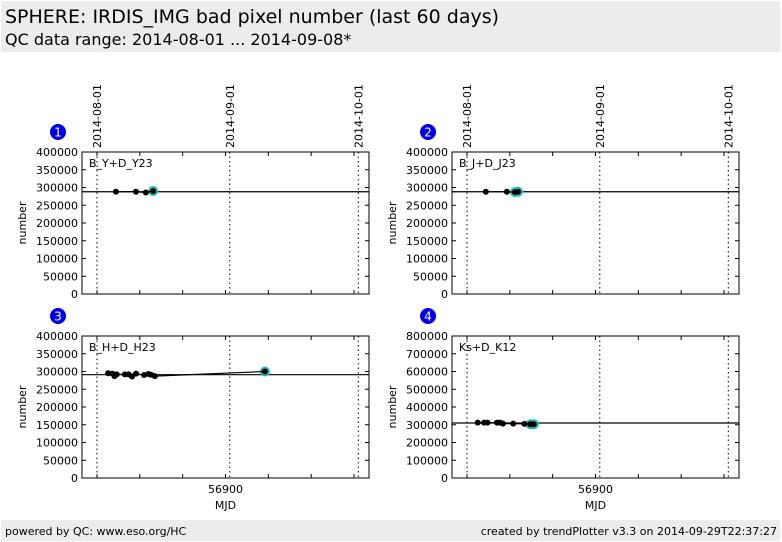 The image size is (782, 542). Describe the element at coordinates (121, 163) in the screenshot. I see `panel-label: B_Y+D_Y23` at that location.